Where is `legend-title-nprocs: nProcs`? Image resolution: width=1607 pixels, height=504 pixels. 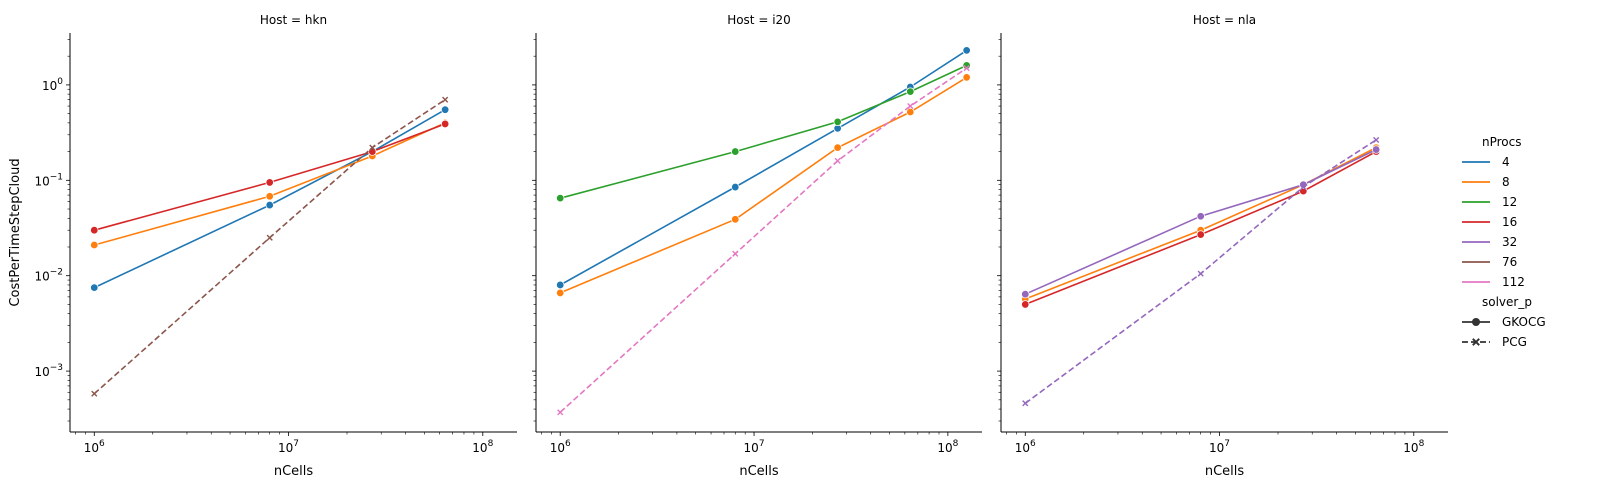
legend-title-nprocs: nProcs is located at coordinates (1502, 142).